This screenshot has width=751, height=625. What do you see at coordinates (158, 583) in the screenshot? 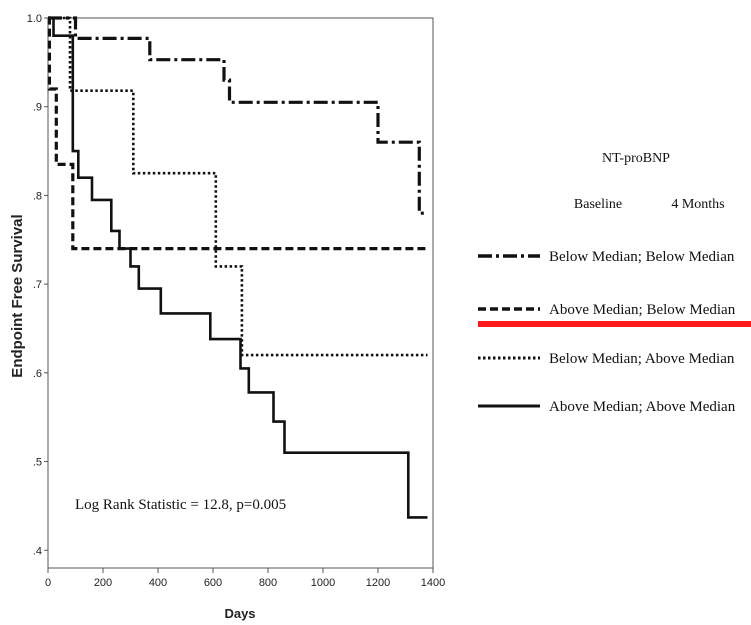
I see `x-tick-label: 400` at bounding box center [158, 583].